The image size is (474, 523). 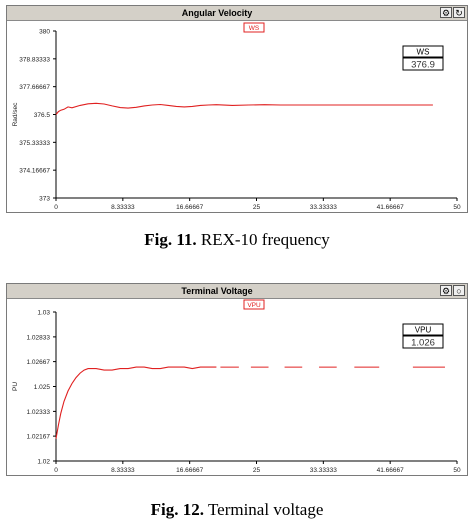 I want to click on y-tick-label: 373, so click(x=44, y=199).